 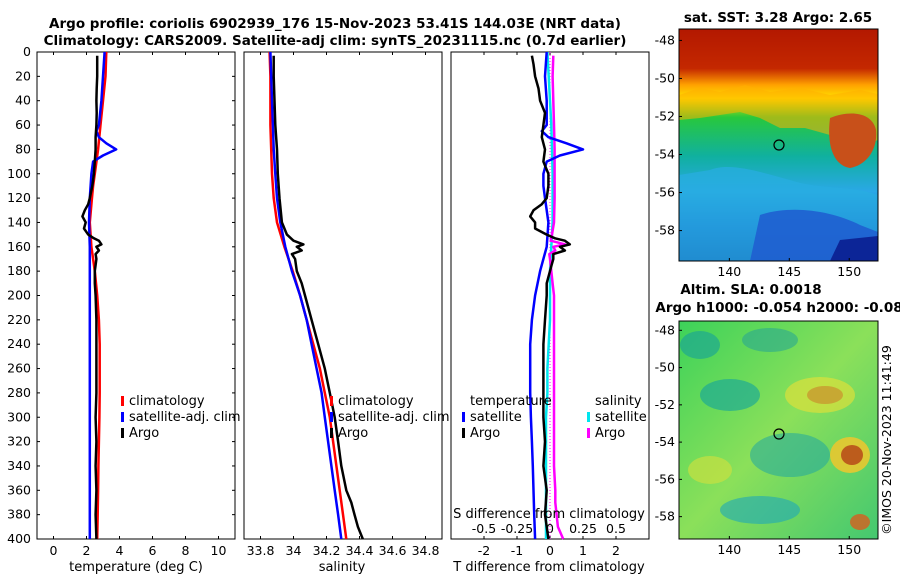 What do you see at coordinates (426, 550) in the screenshot?
I see `x-tick-label: 34.8` at bounding box center [426, 550].